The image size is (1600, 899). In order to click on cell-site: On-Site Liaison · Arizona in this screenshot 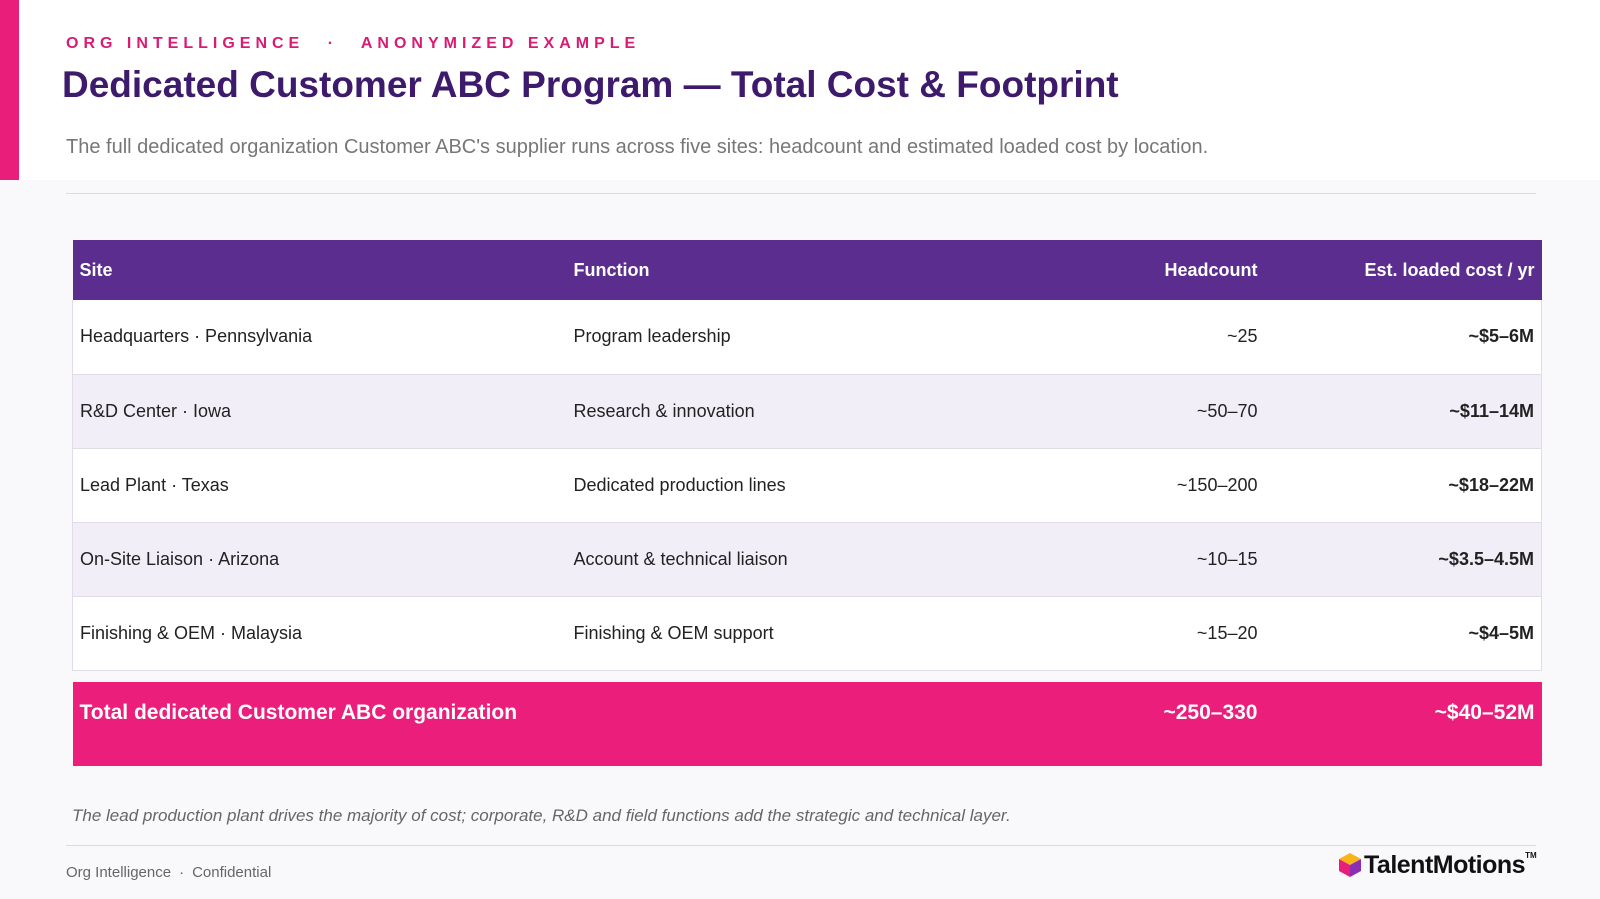, I will do `click(180, 558)`.